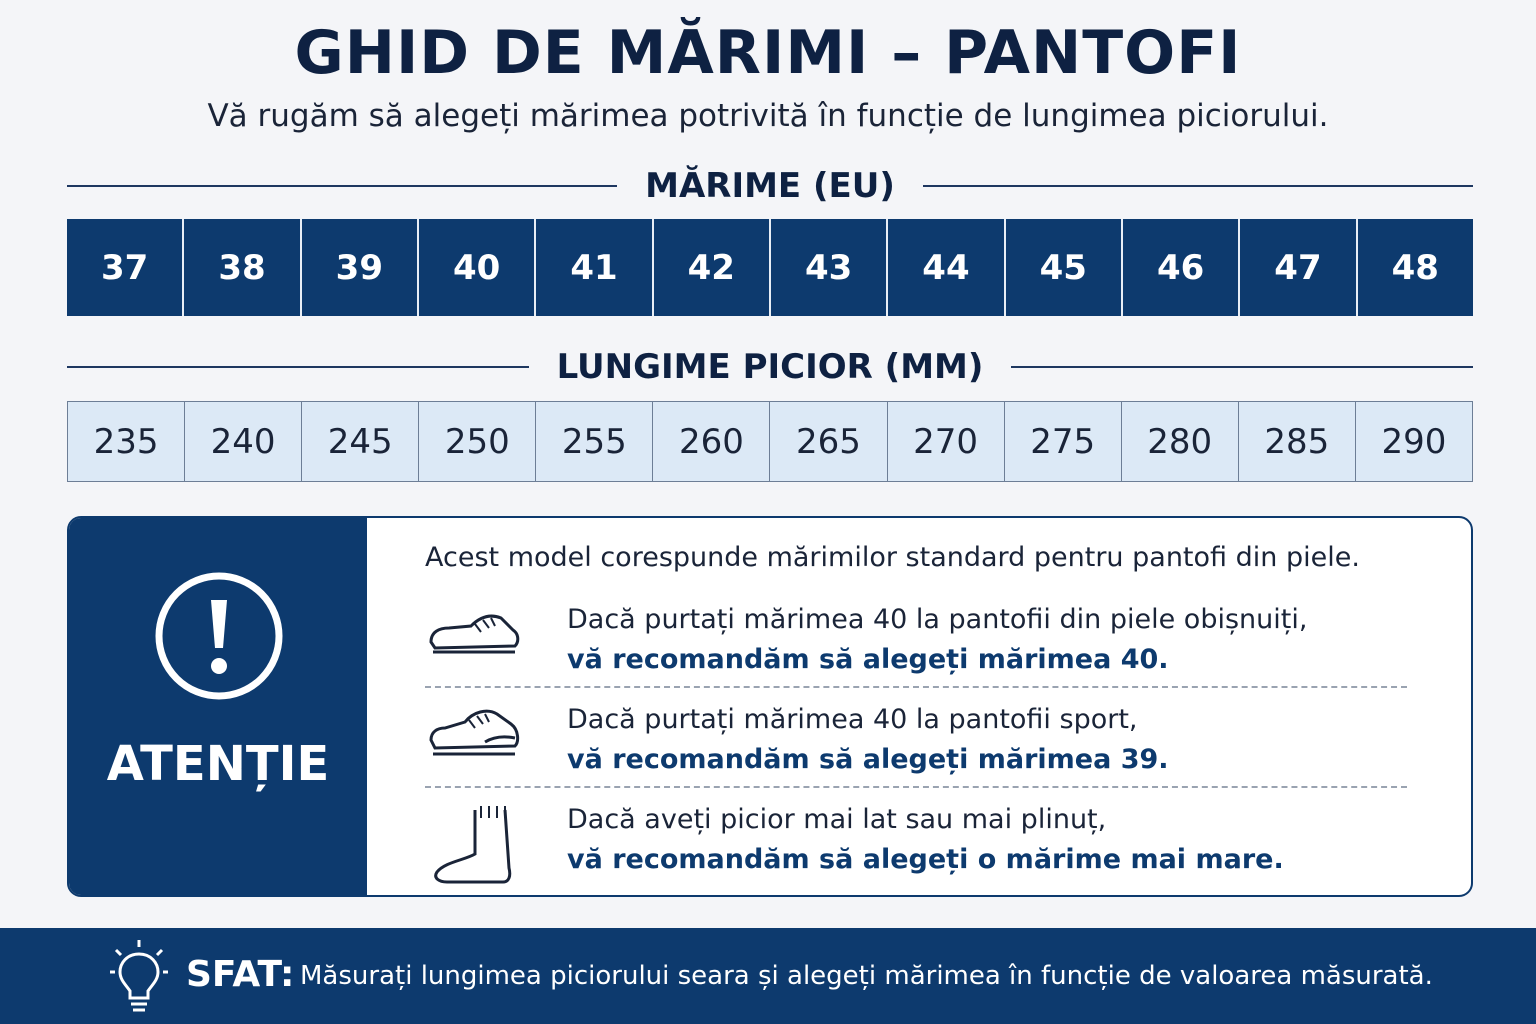 The image size is (1536, 1024). Describe the element at coordinates (476, 441) in the screenshot. I see `length-cell: 250` at that location.